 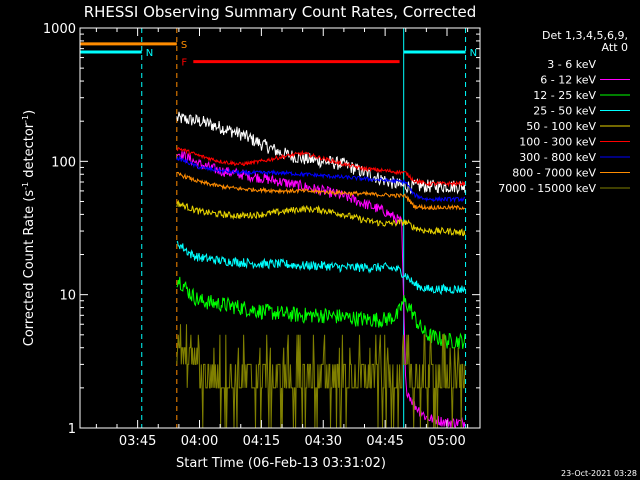 I want to click on y-axis-label: Corrected Count Rate (s-1 detector-1), so click(x=29, y=228).